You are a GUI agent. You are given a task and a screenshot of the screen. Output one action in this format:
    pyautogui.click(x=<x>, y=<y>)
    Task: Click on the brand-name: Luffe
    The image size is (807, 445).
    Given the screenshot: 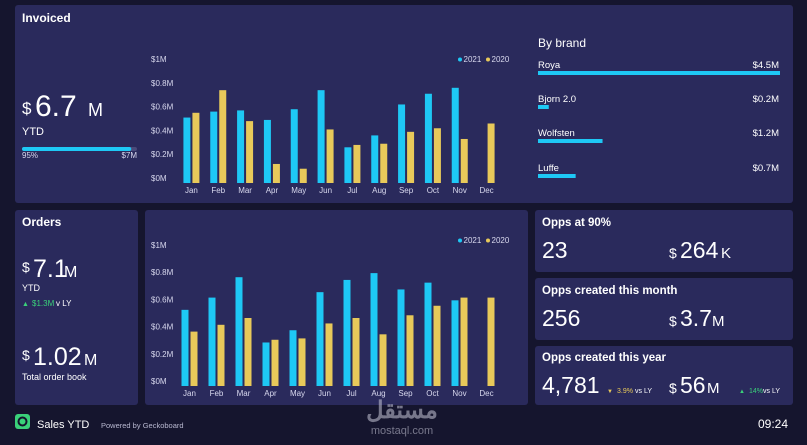 What is the action you would take?
    pyautogui.click(x=548, y=168)
    